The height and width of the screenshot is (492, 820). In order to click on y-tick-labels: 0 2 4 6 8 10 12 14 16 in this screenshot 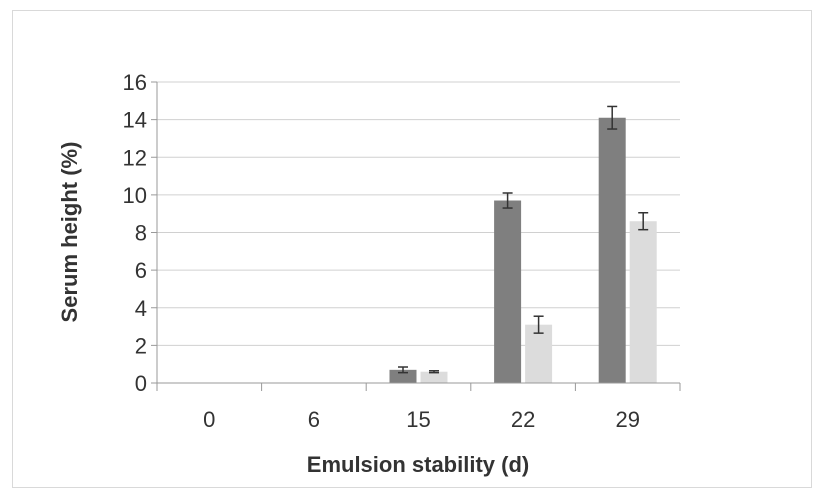, I will do `click(135, 233)`.